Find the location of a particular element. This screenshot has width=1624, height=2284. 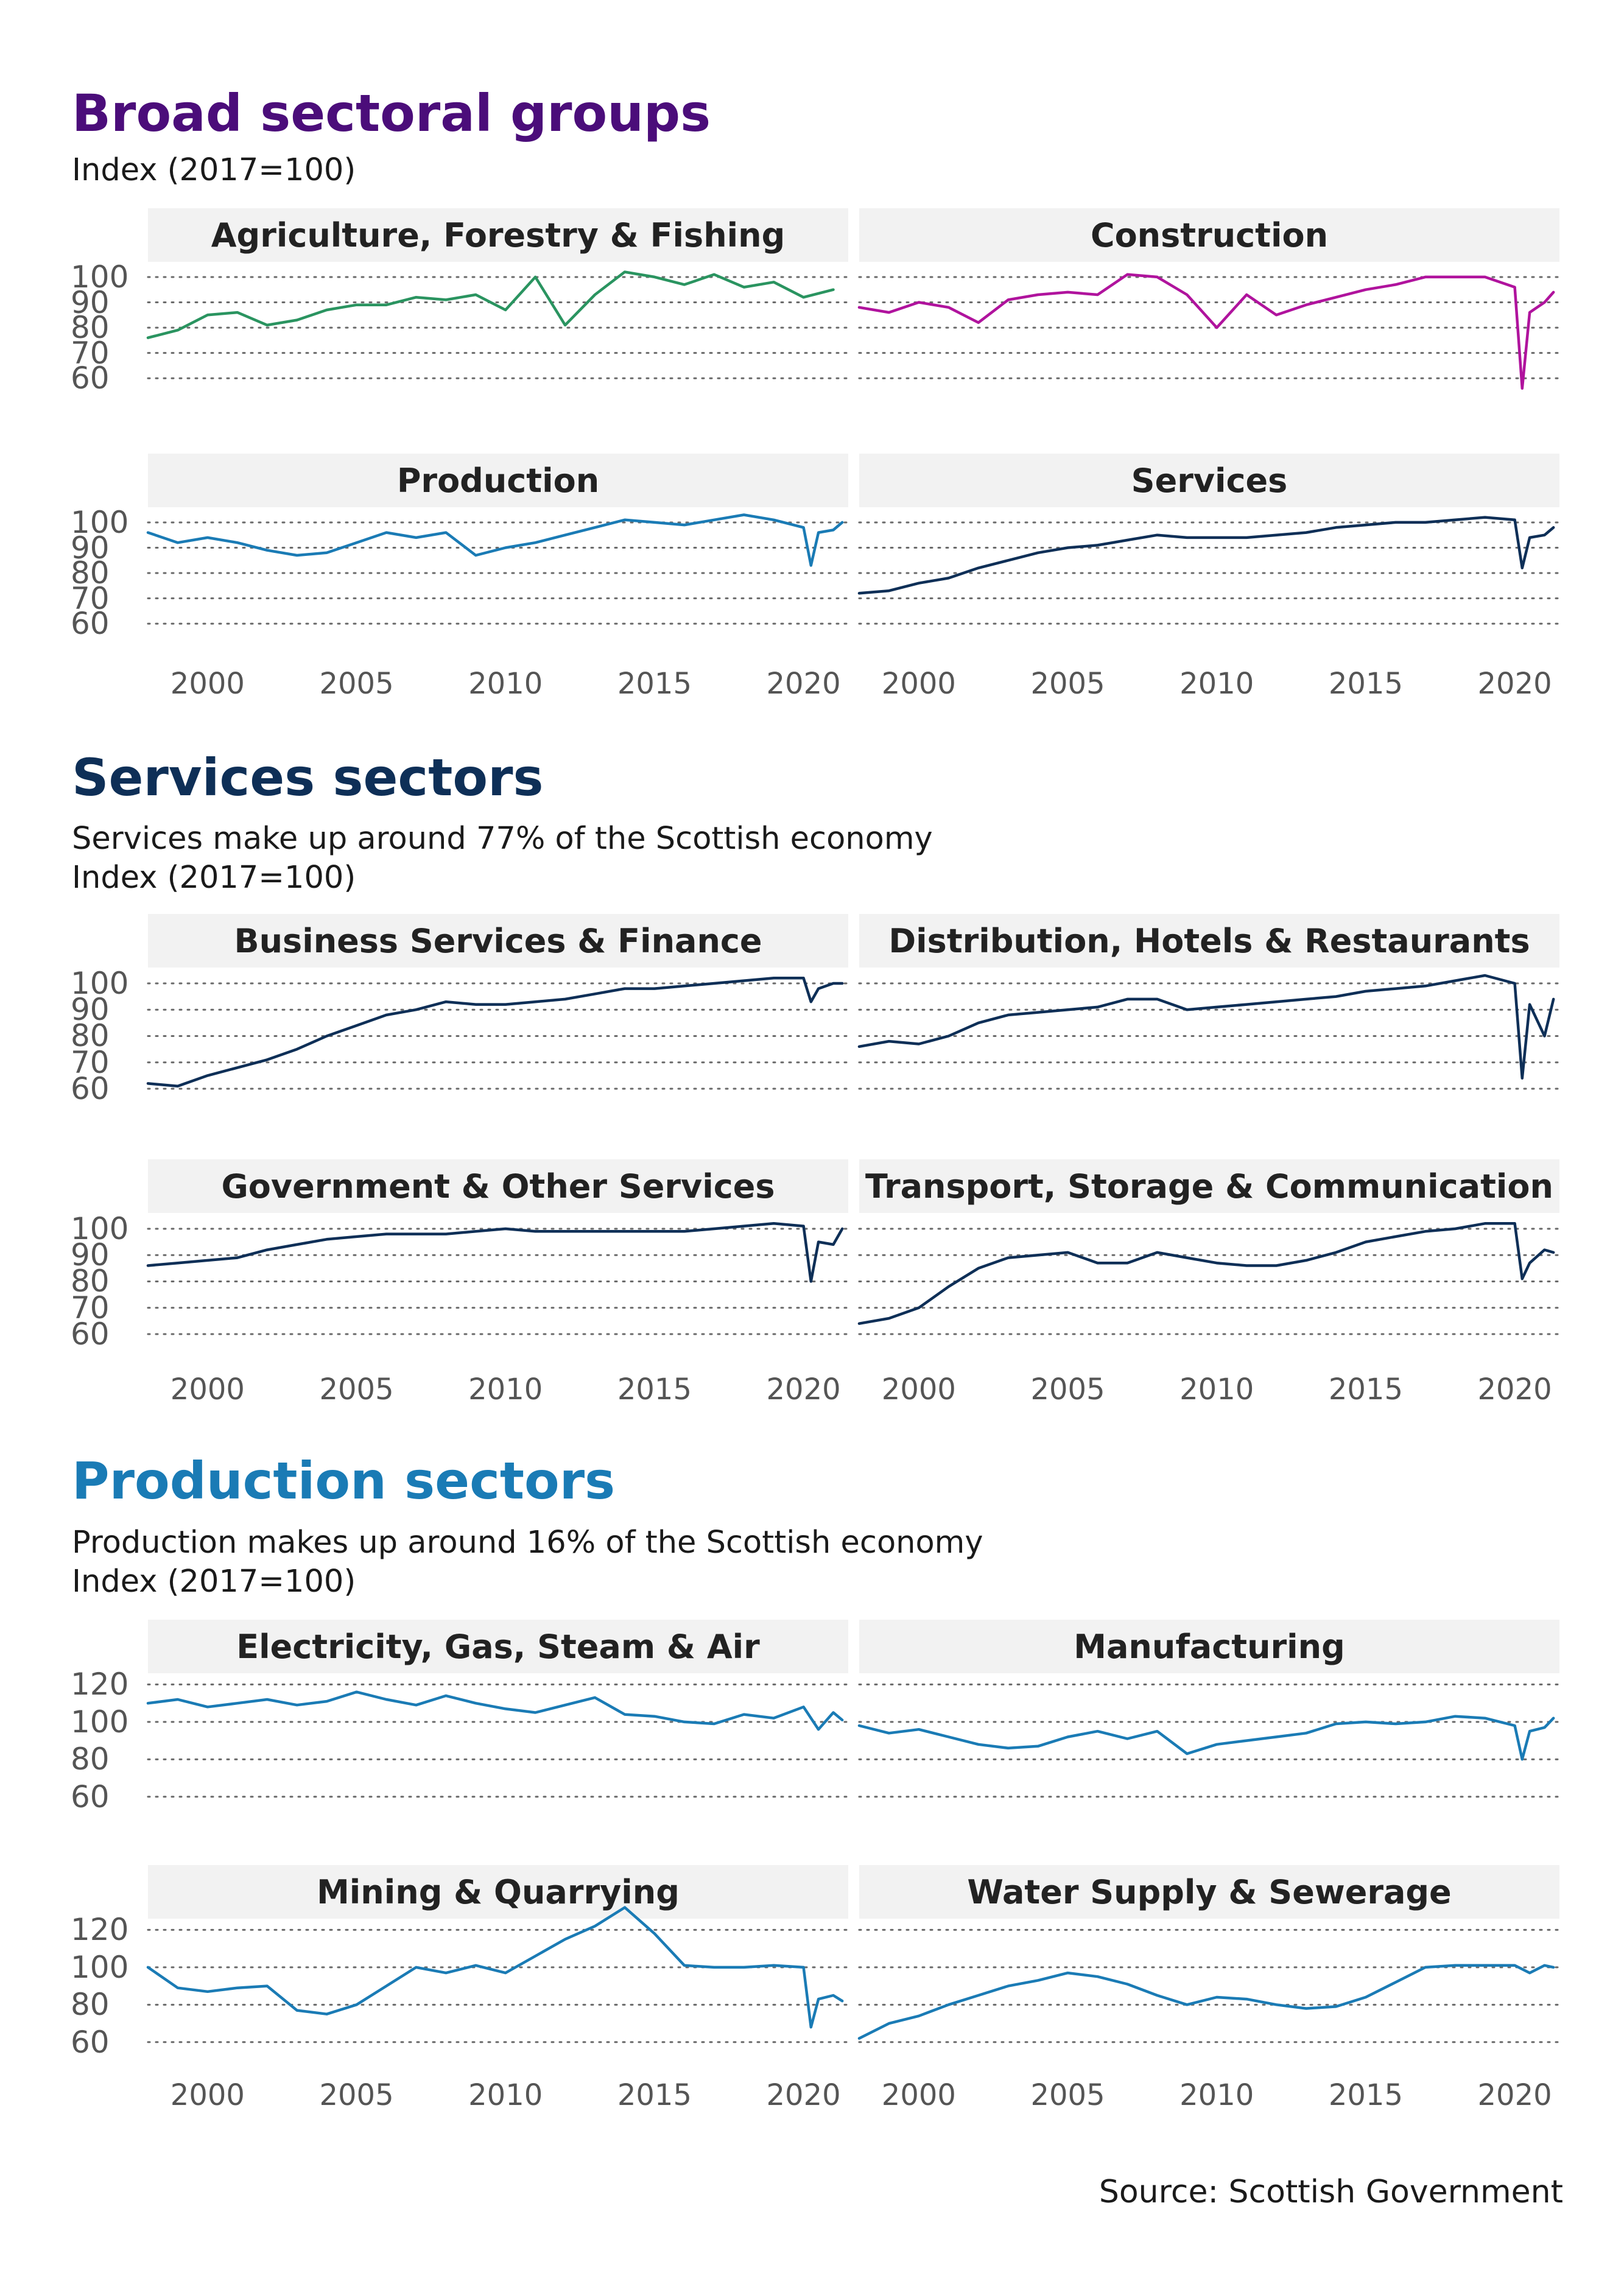

panel-title-construction: Construction is located at coordinates (1209, 235).